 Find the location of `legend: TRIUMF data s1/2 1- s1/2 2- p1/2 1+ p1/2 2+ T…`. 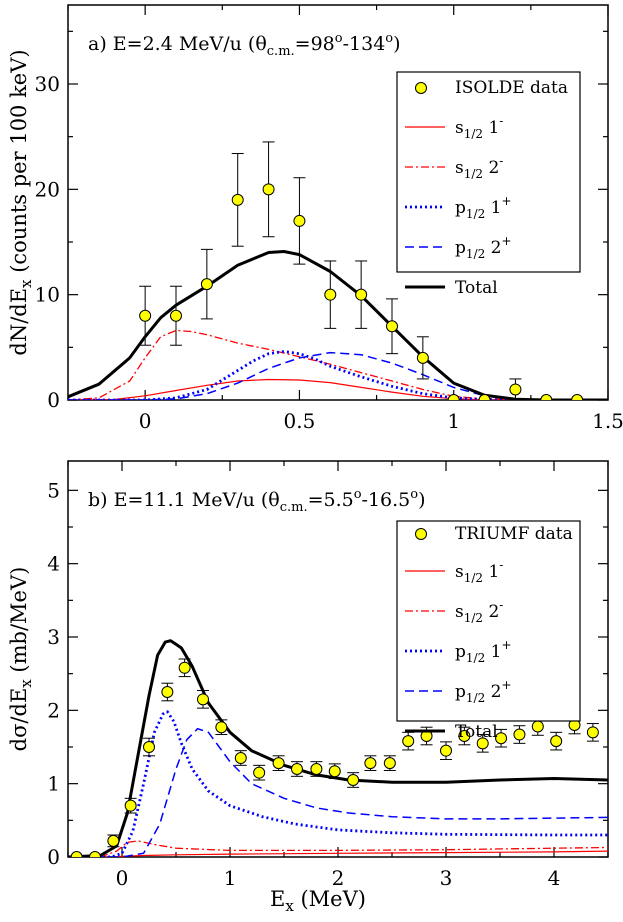

legend: TRIUMF data s1/2 1- s1/2 2- p1/2 1+ p1/2 2+ T… is located at coordinates (488, 631).